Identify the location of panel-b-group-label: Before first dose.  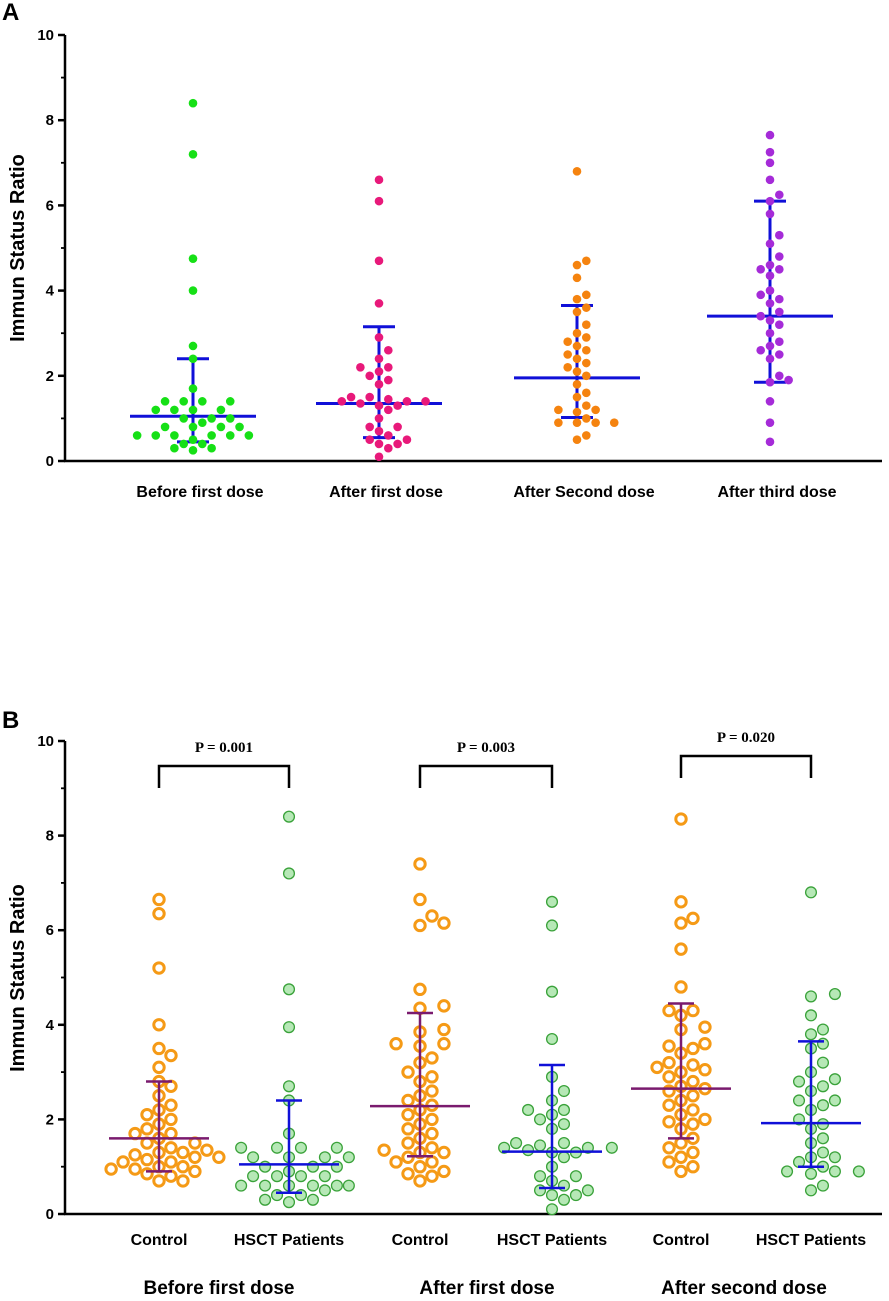
(219, 1288).